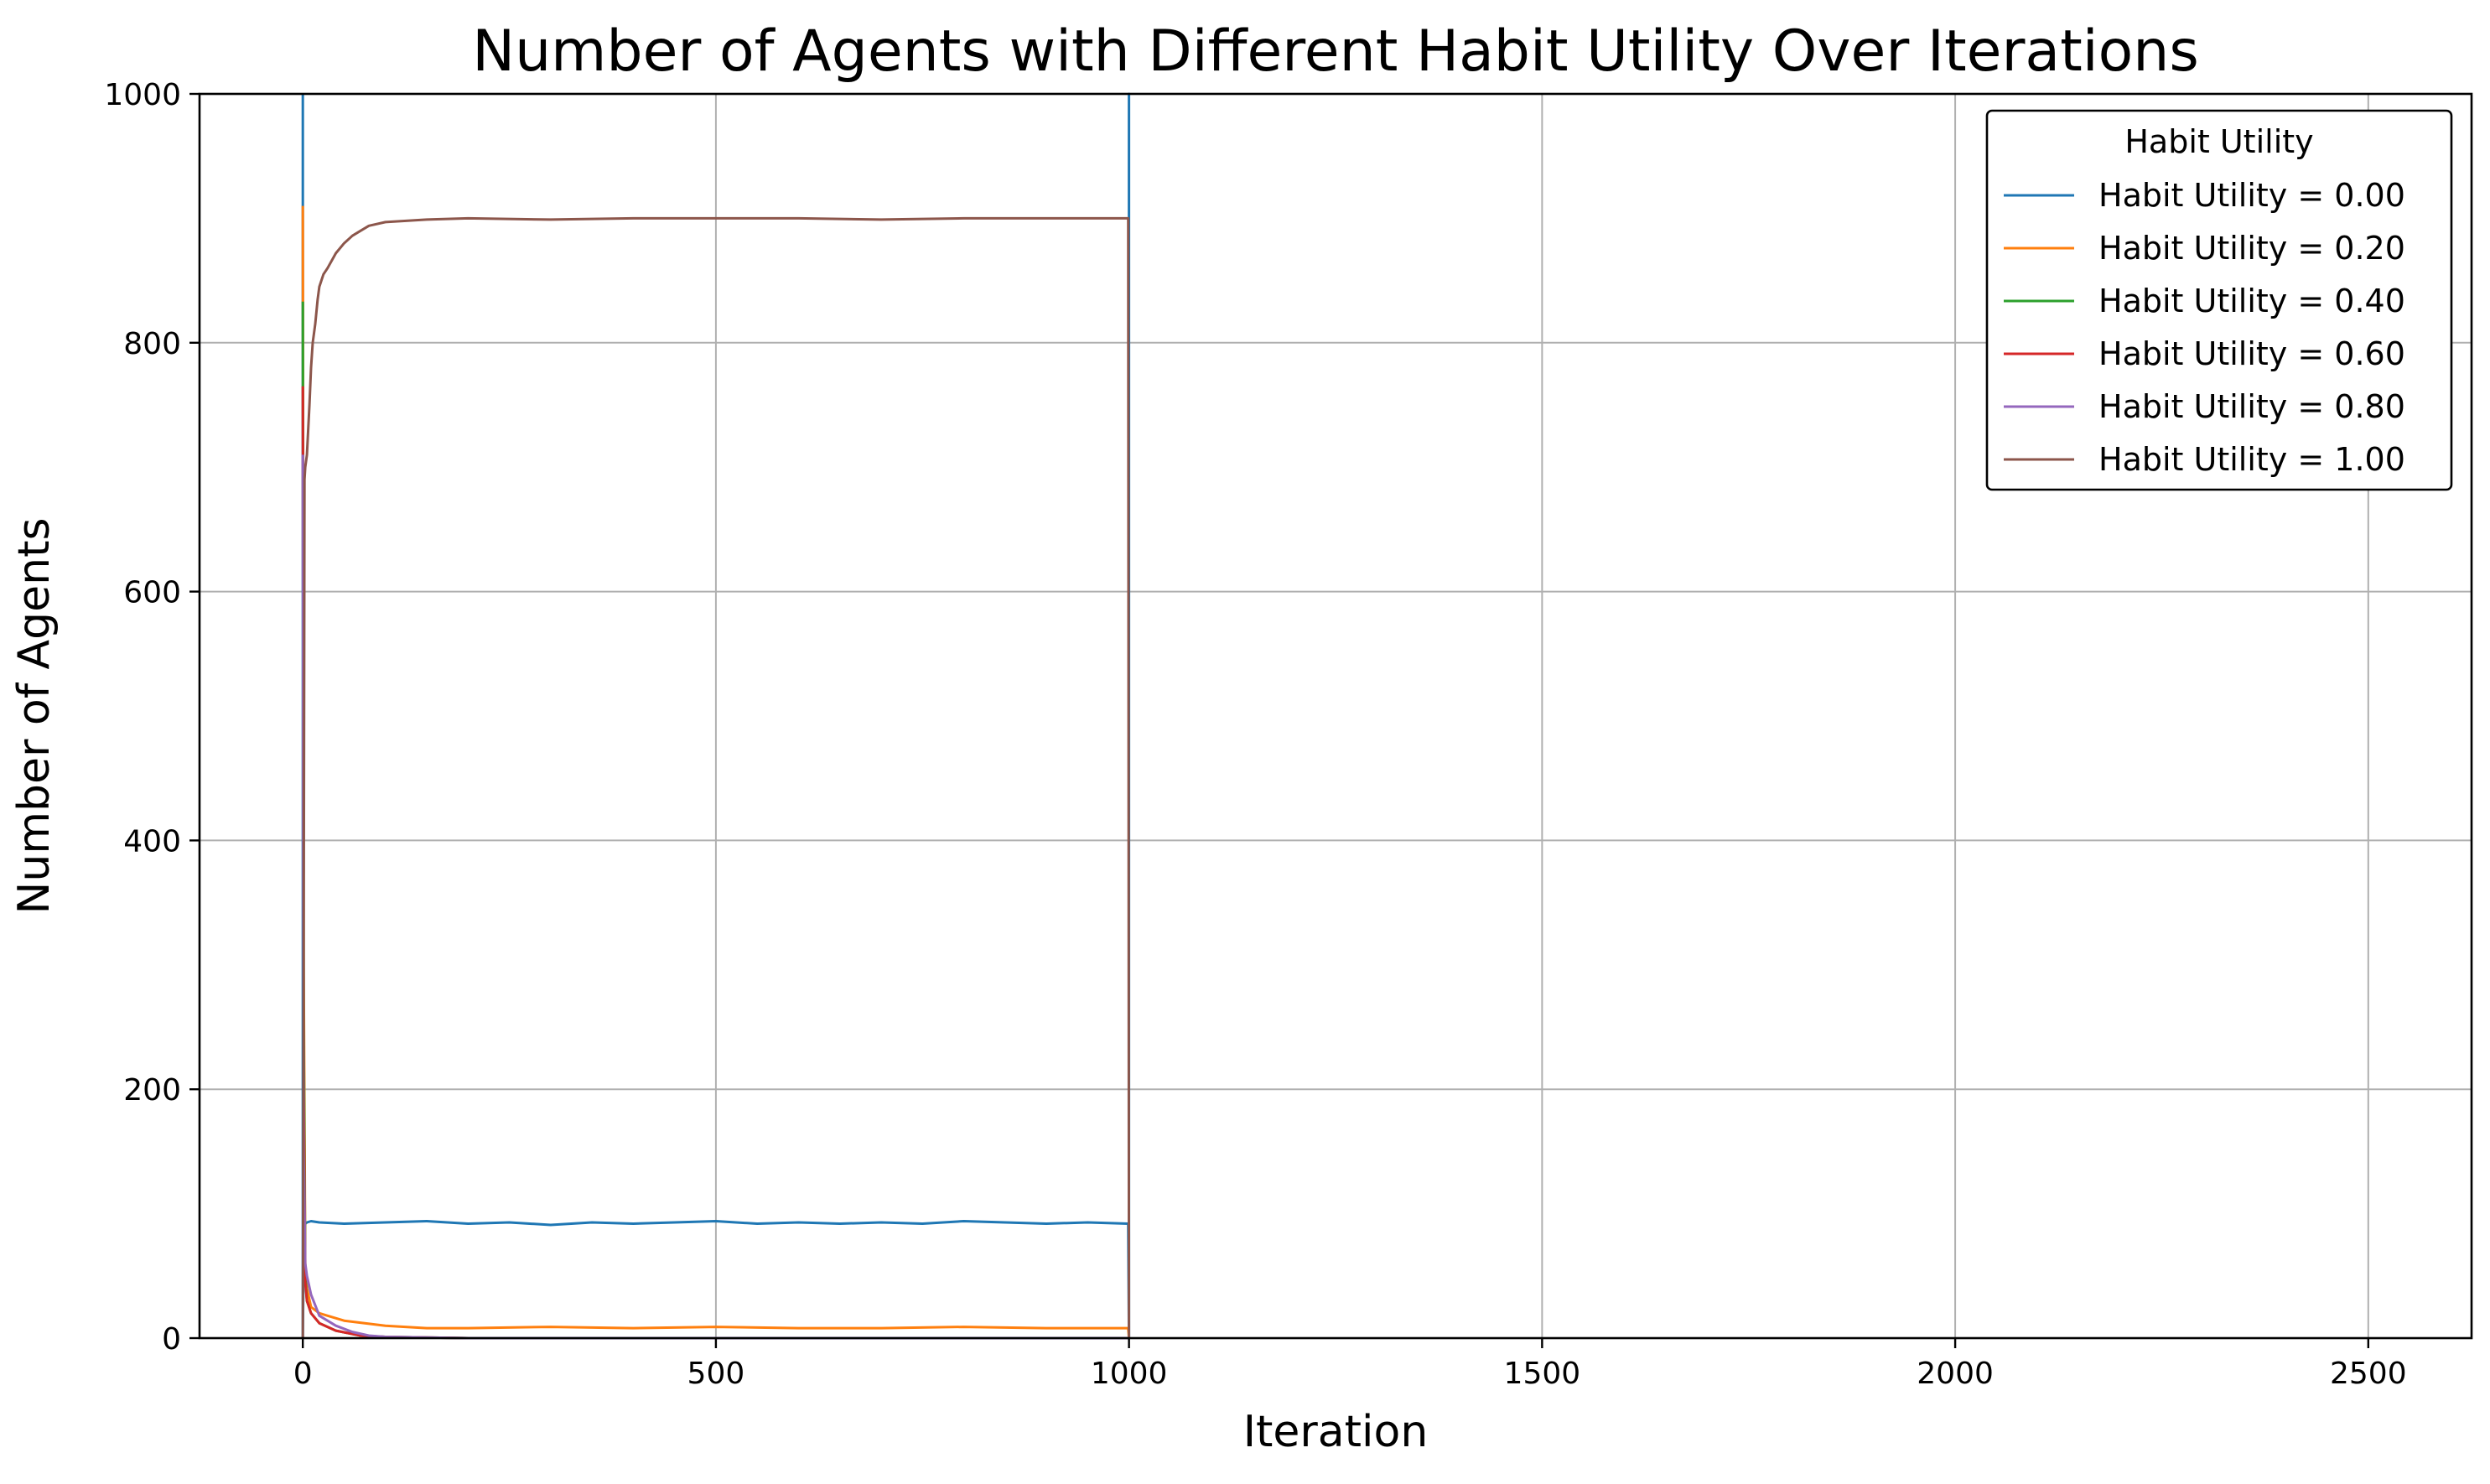  Describe the element at coordinates (152, 344) in the screenshot. I see `y-tick-label: 800` at that location.